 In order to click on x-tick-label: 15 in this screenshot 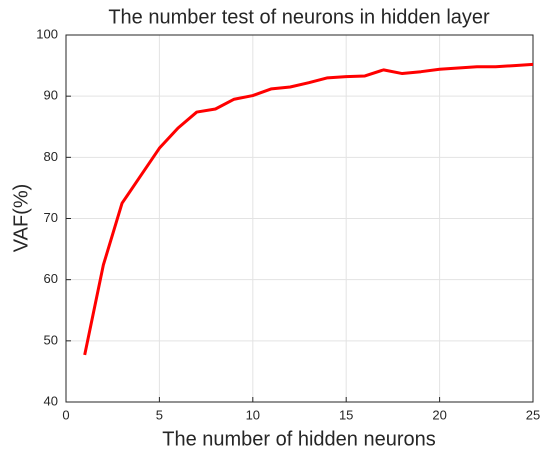, I will do `click(346, 414)`.